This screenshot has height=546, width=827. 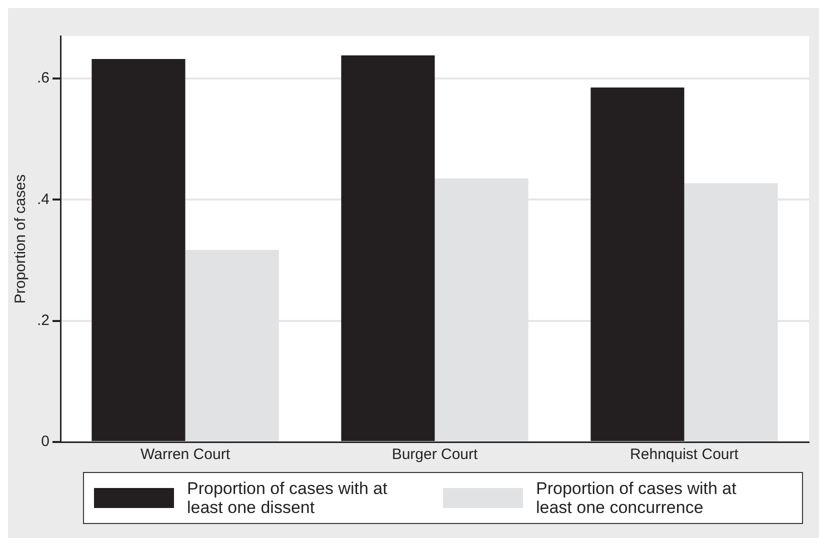 What do you see at coordinates (21, 239) in the screenshot?
I see `y-axis-title: Proportion of cases` at bounding box center [21, 239].